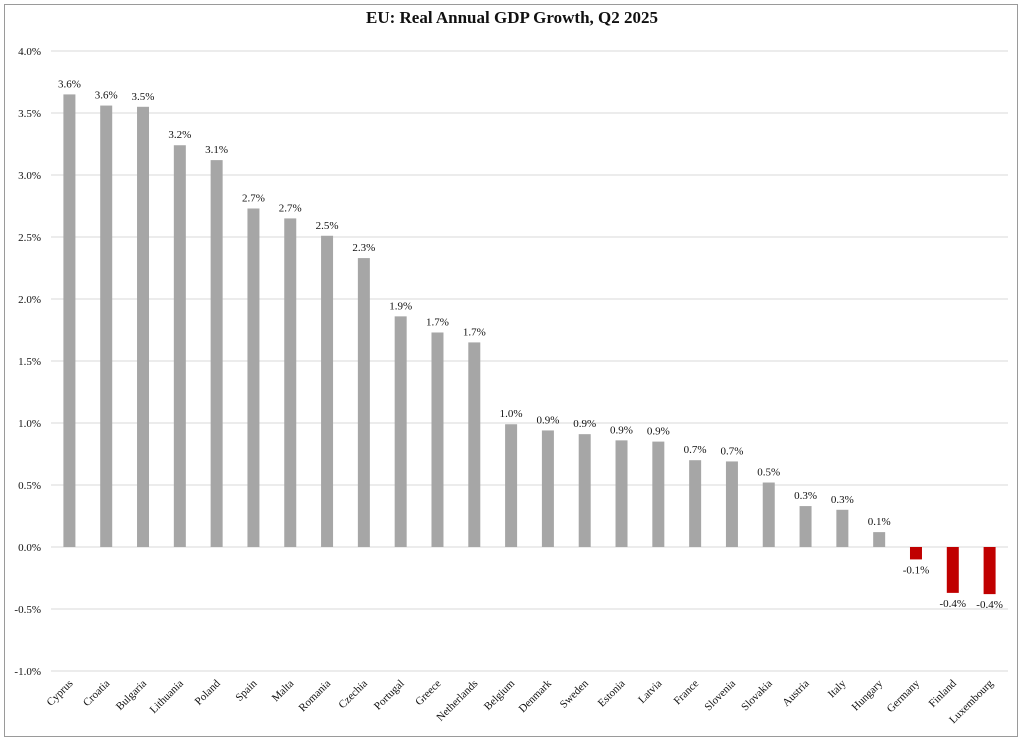 The height and width of the screenshot is (743, 1024). Describe the element at coordinates (143, 97) in the screenshot. I see `data-label: 3.5%` at that location.